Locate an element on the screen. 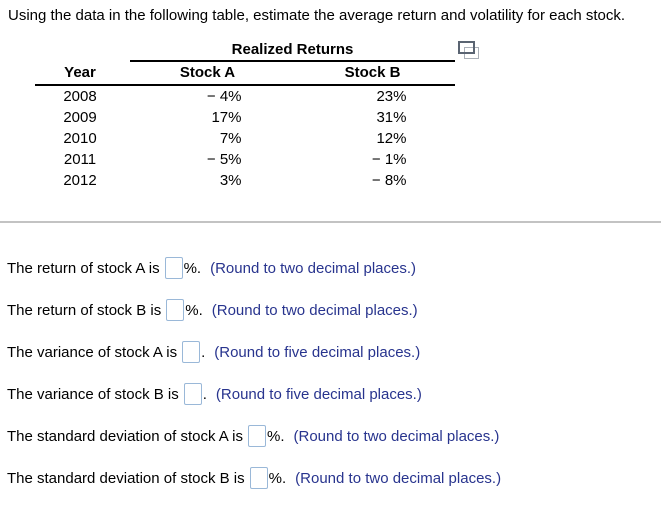 Image resolution: width=661 pixels, height=510 pixels. cell-stock-a: − 4% is located at coordinates (224, 96).